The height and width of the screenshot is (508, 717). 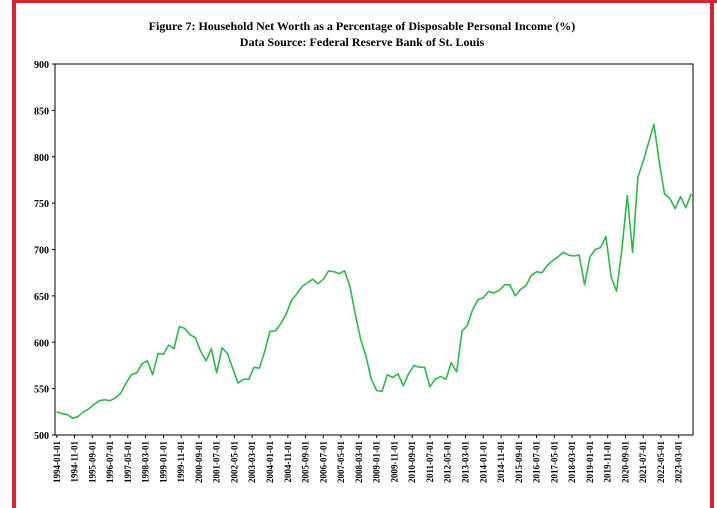 I want to click on x-tick-label: 2014-11-01, so click(x=501, y=462).